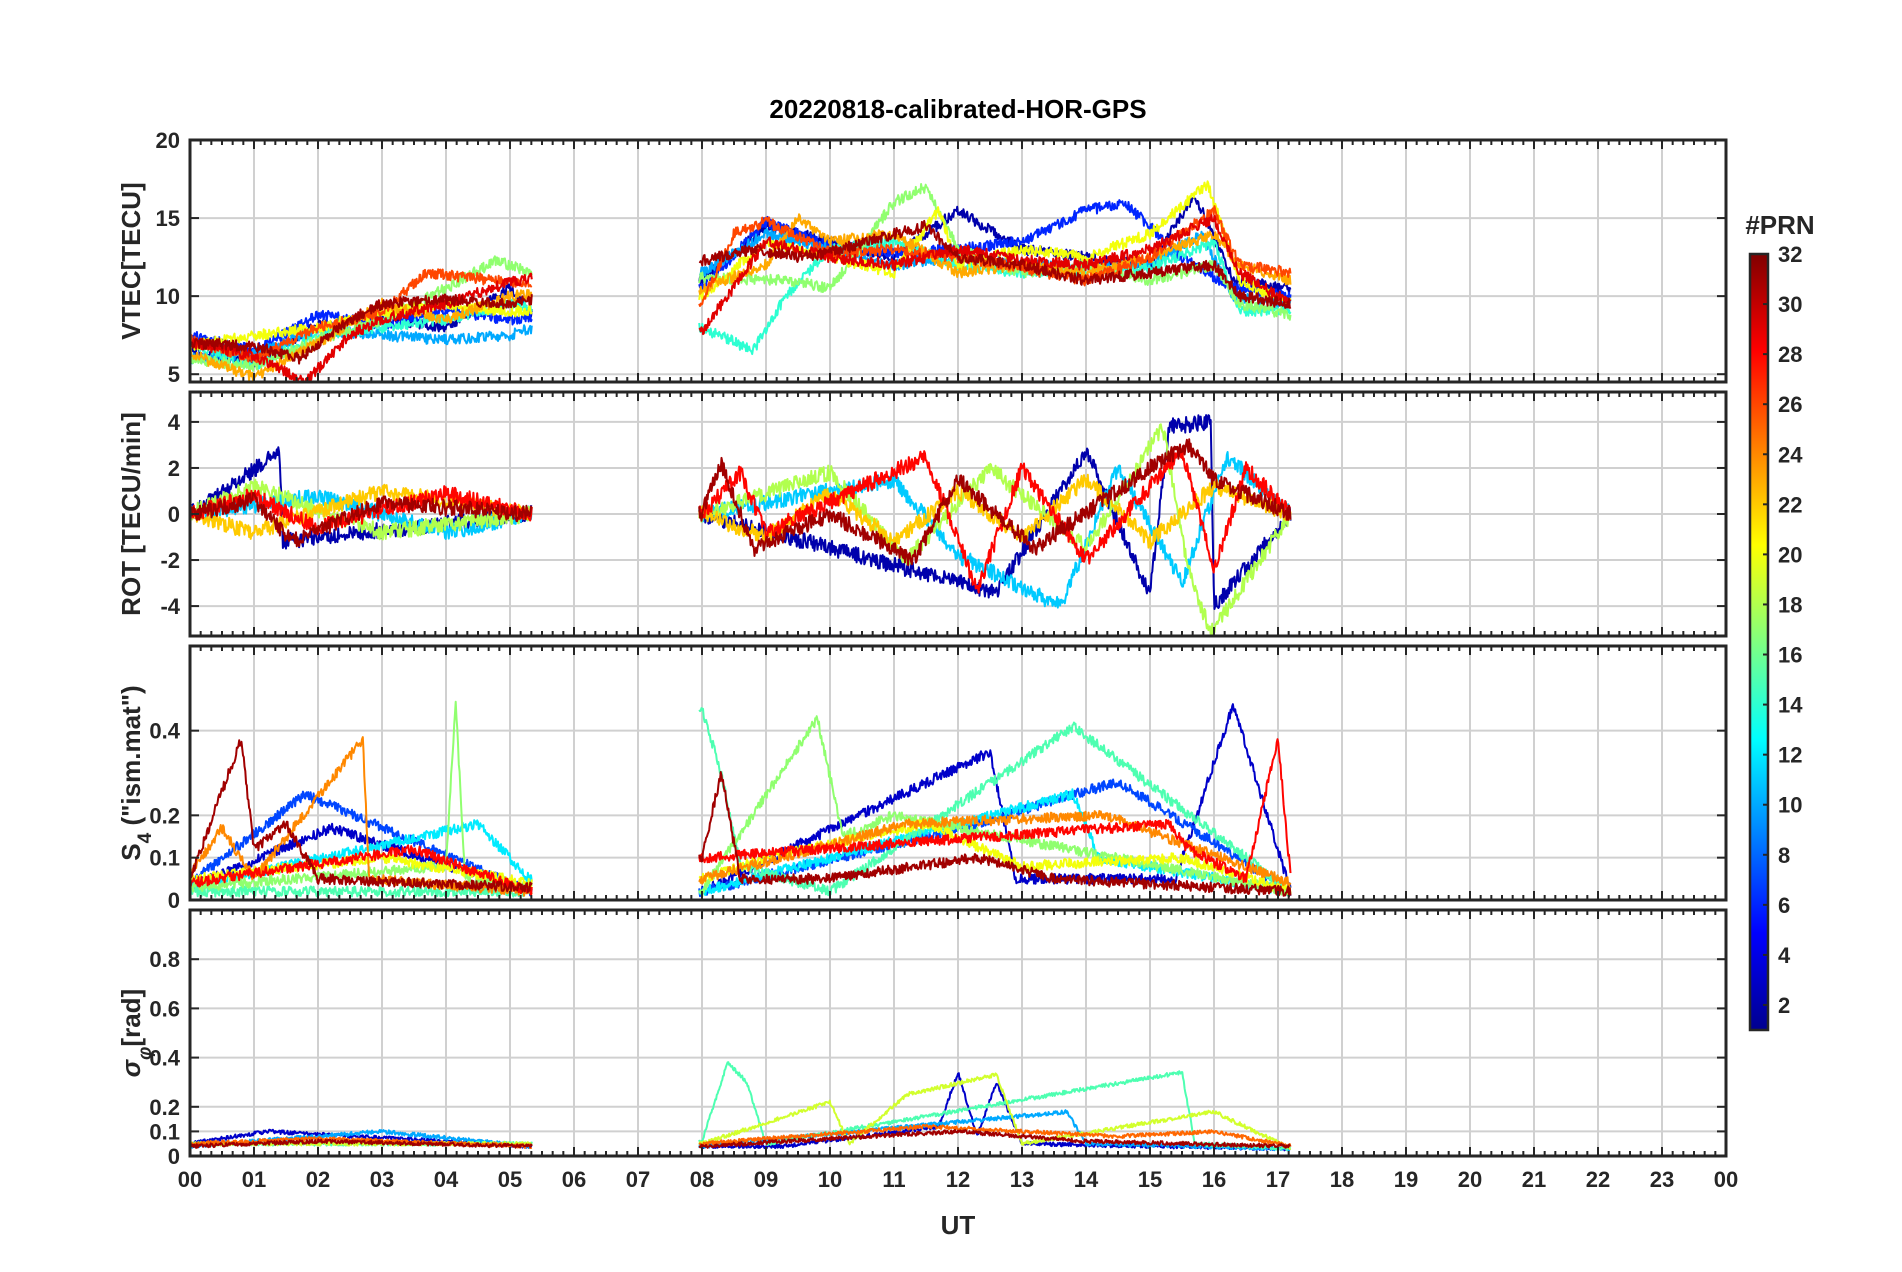 This screenshot has width=1902, height=1272. I want to click on colorbar-label: #PRN, so click(1779, 225).